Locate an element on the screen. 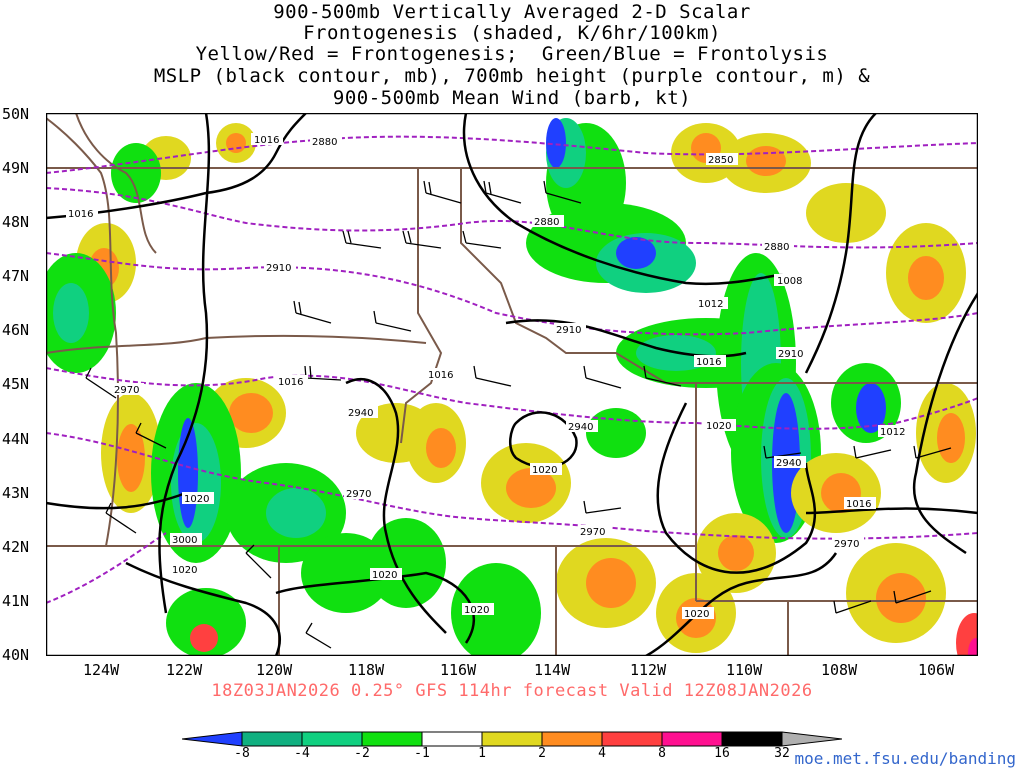 The width and height of the screenshot is (1024, 768). lat-label-44n: 44N is located at coordinates (16, 439).